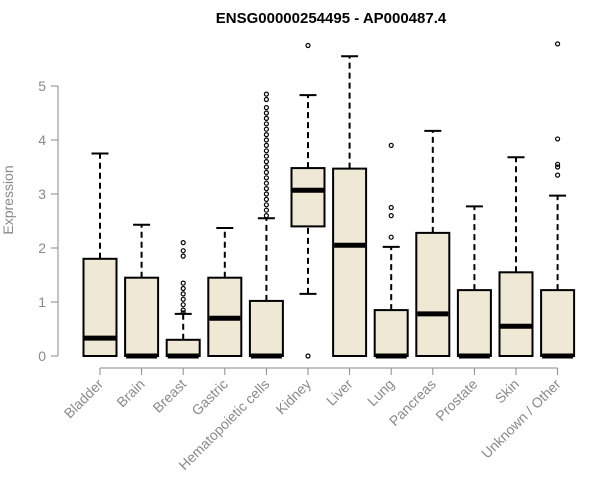  What do you see at coordinates (507, 391) in the screenshot?
I see `x-tick-label: Skin` at bounding box center [507, 391].